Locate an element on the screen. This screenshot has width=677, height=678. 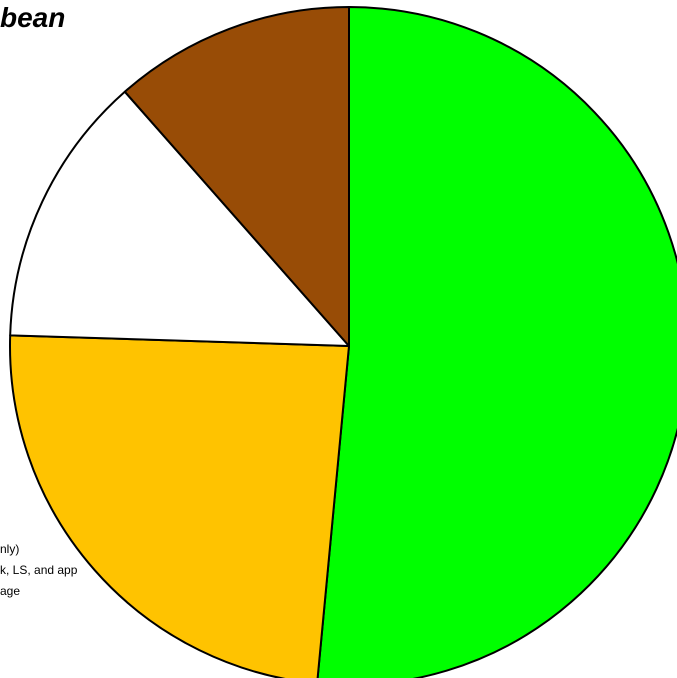
legend-fragment: age is located at coordinates (10, 591).